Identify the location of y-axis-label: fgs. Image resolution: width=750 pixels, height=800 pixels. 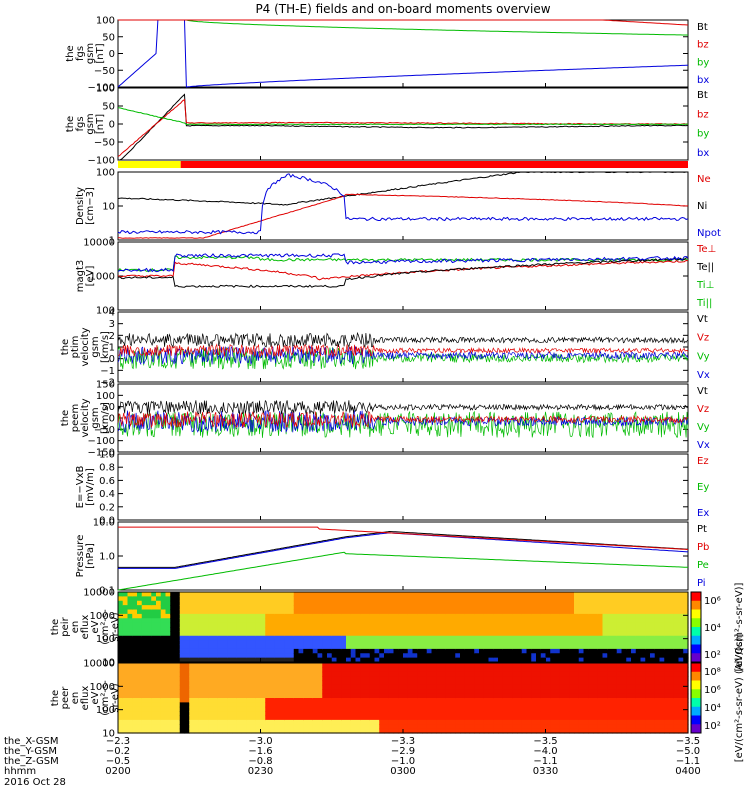
(80, 53).